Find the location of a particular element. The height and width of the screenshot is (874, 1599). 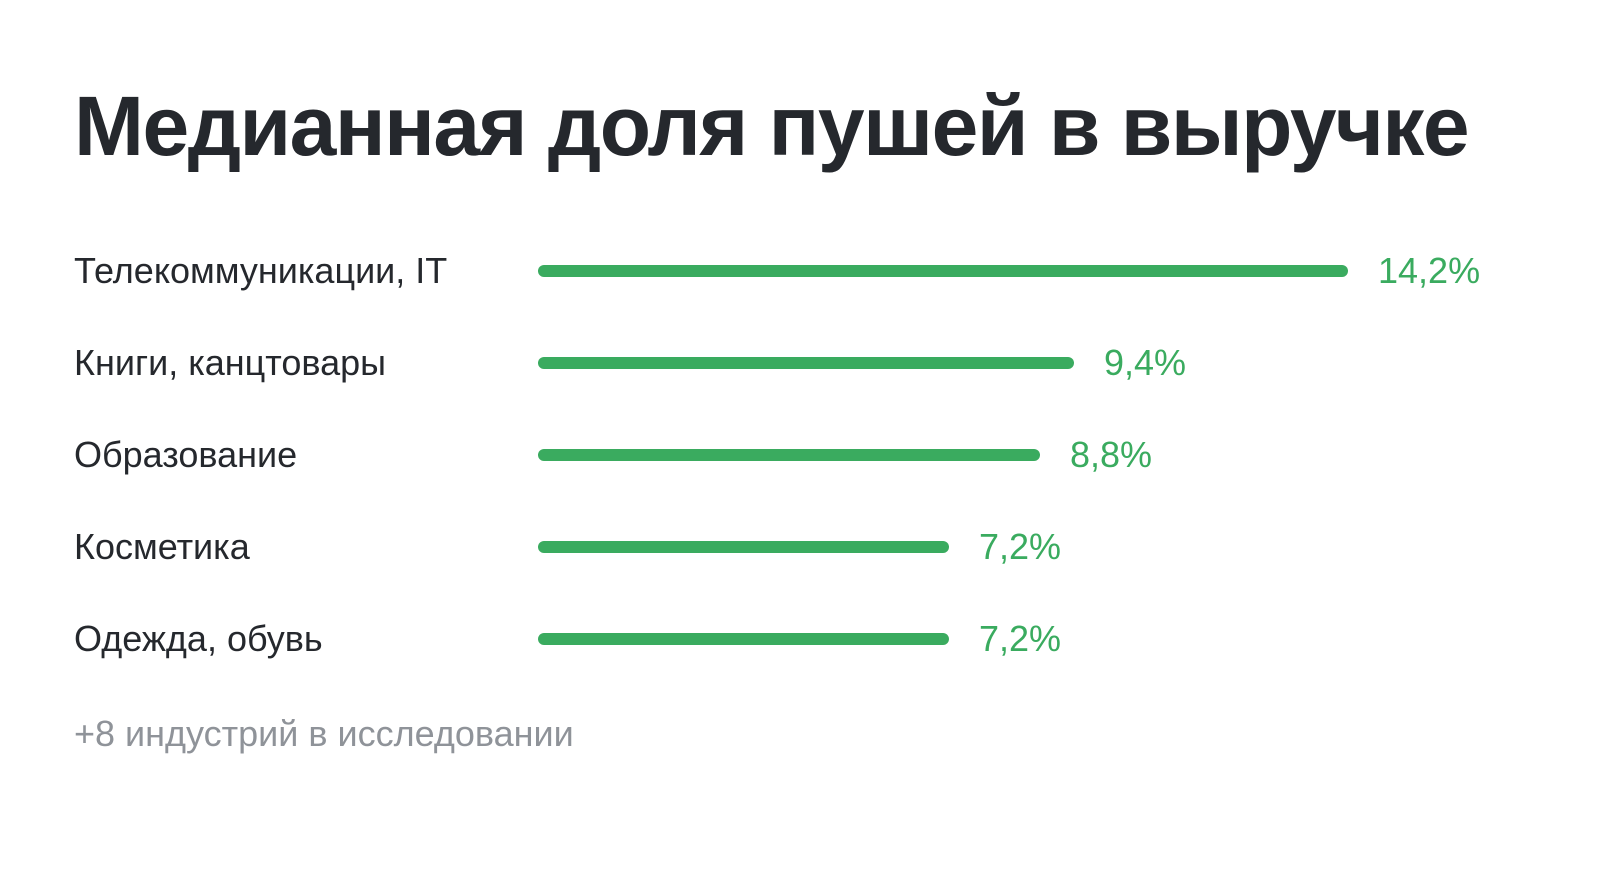

category-label: Образование is located at coordinates (186, 454).